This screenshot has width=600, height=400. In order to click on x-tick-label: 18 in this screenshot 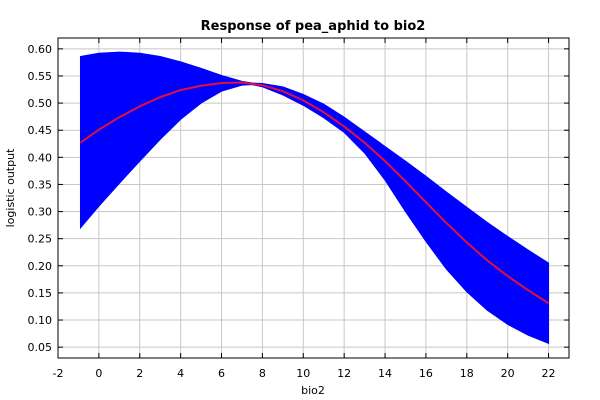, I will do `click(467, 373)`.